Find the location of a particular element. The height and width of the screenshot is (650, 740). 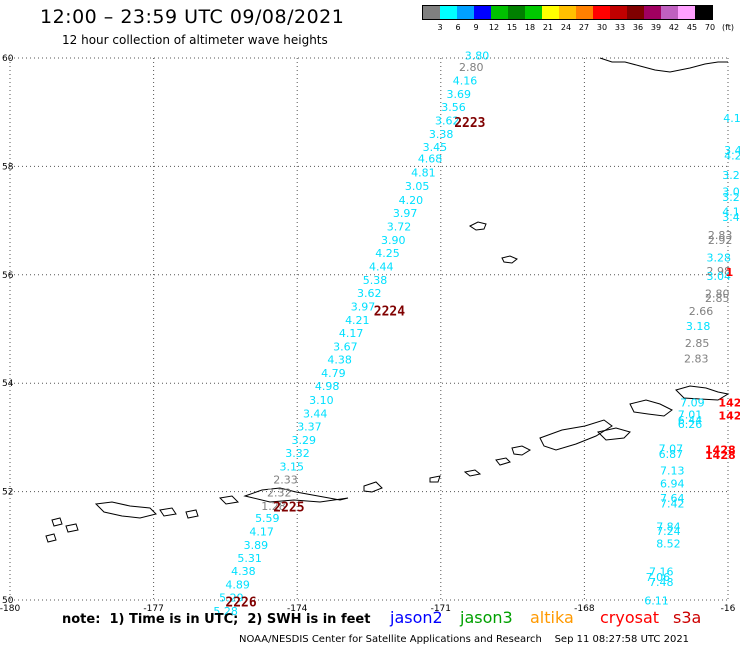

legend-label: 33 is located at coordinates (620, 27).